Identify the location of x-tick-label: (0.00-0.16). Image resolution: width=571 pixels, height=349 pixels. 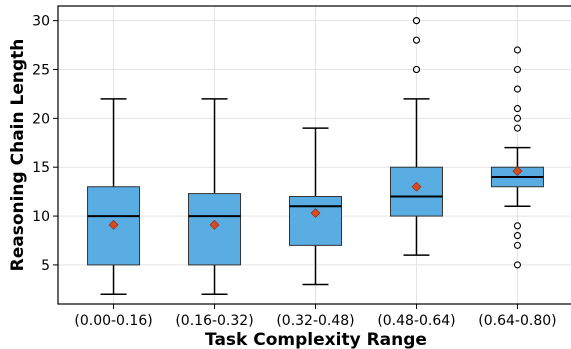
(113, 321).